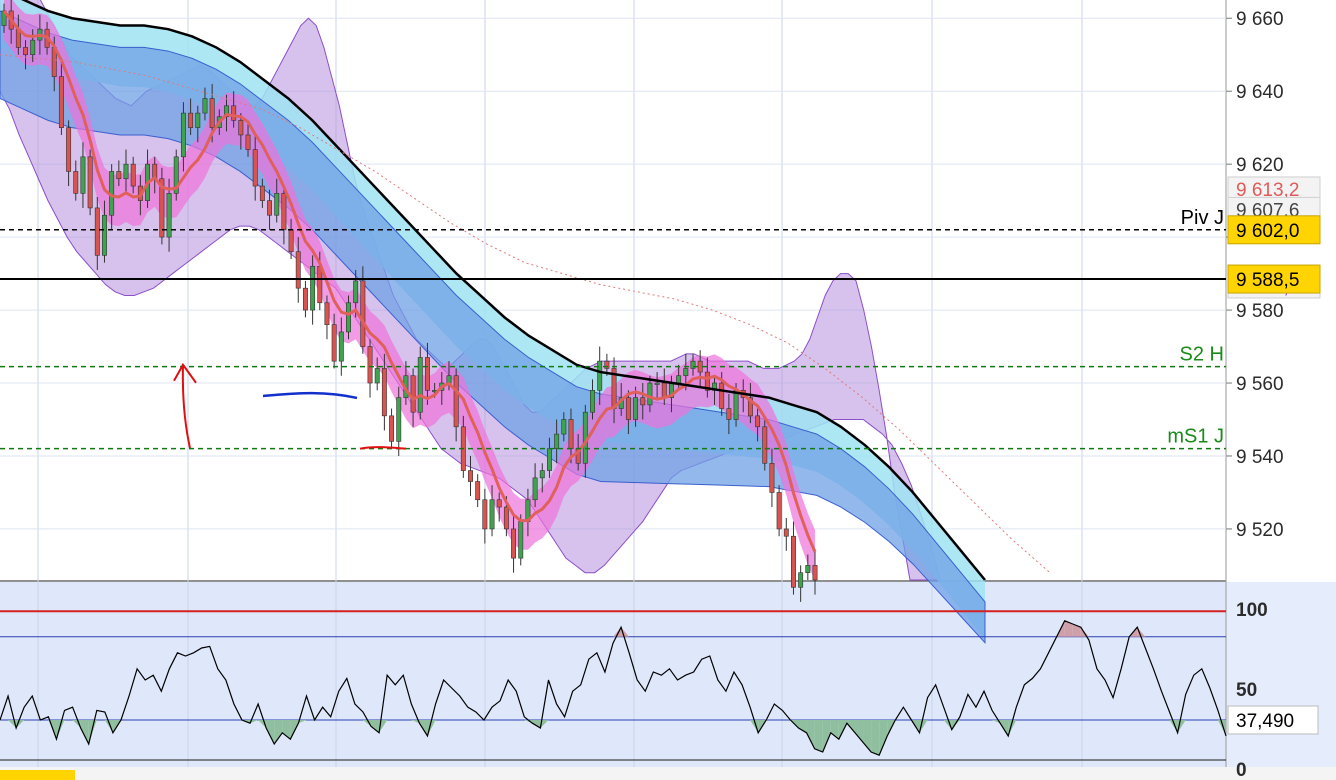 Image resolution: width=1336 pixels, height=780 pixels. What do you see at coordinates (1260, 19) in the screenshot?
I see `price-tick-label-0: 9 660` at bounding box center [1260, 19].